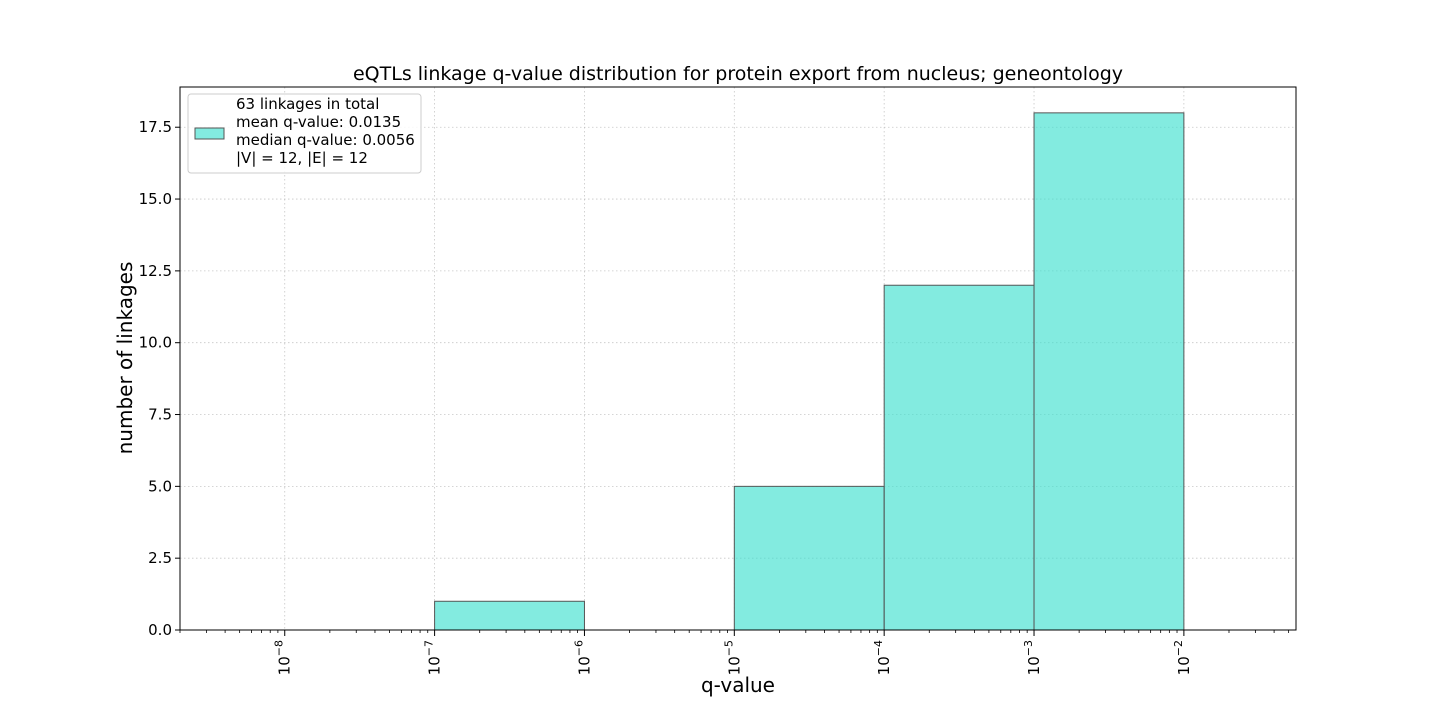  Describe the element at coordinates (582, 657) in the screenshot. I see `x-tick-label: 10−6` at that location.